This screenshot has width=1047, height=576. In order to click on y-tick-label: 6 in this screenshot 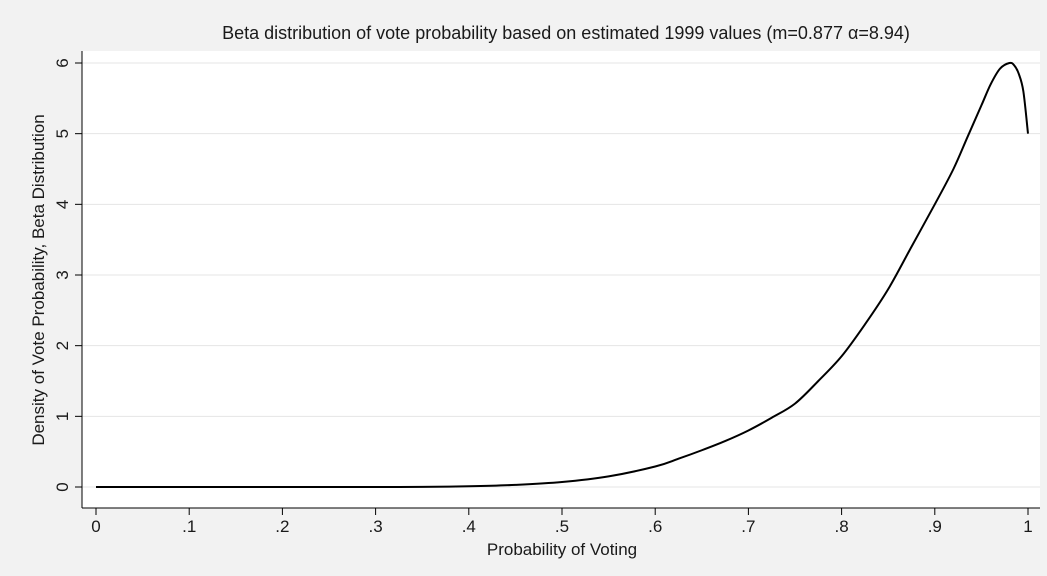, I will do `click(62, 62)`.